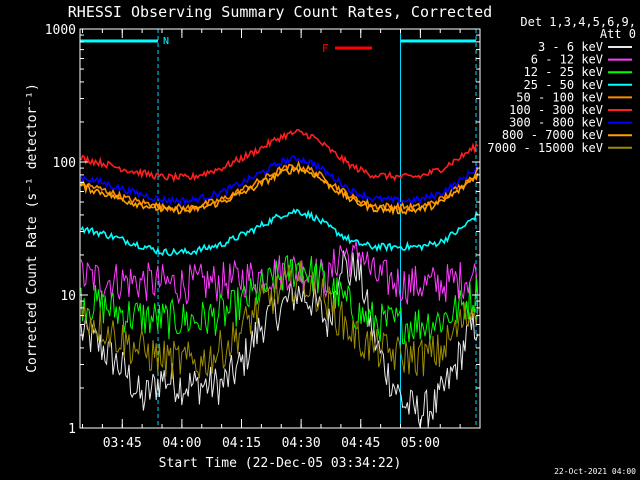  Describe the element at coordinates (122, 443) in the screenshot. I see `x-tick-label: 03:45` at that location.